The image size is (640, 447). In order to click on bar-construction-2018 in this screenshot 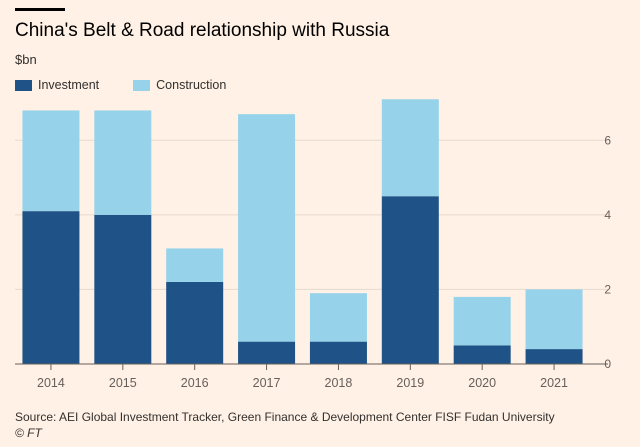, I will do `click(338, 317)`.